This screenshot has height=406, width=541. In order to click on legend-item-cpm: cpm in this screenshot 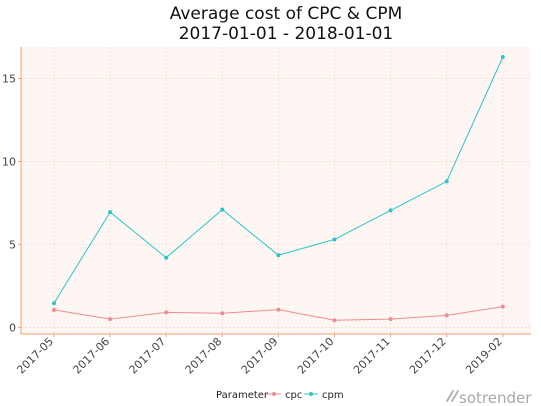, I will do `click(324, 395)`.